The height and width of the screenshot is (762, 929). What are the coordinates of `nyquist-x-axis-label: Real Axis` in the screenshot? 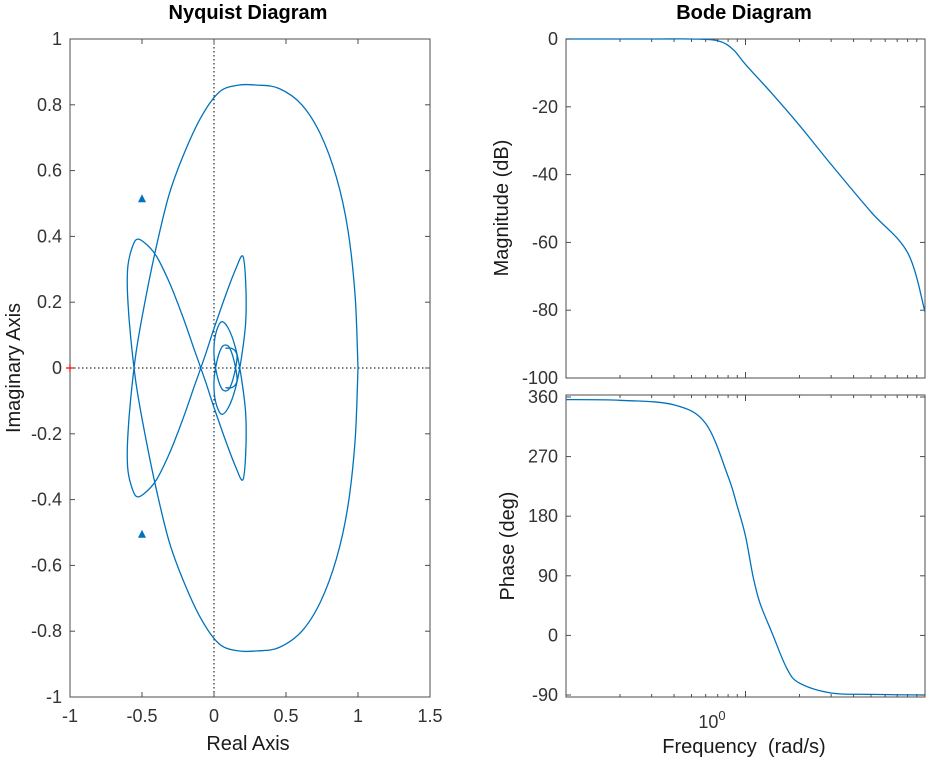 It's located at (247, 744).